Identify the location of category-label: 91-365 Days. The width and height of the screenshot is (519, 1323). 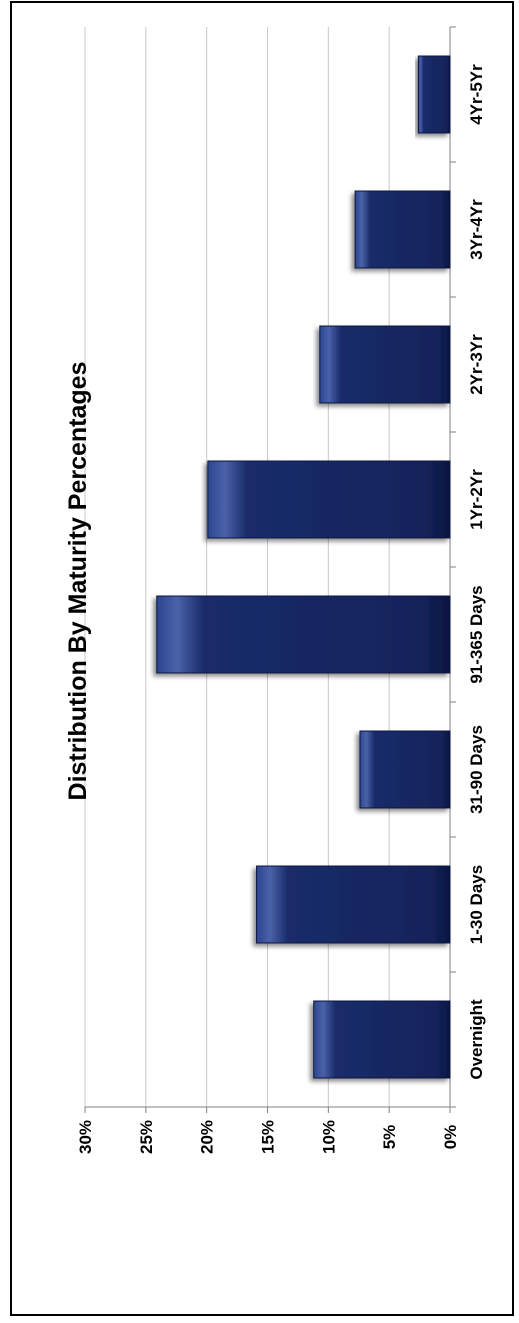
(476, 634).